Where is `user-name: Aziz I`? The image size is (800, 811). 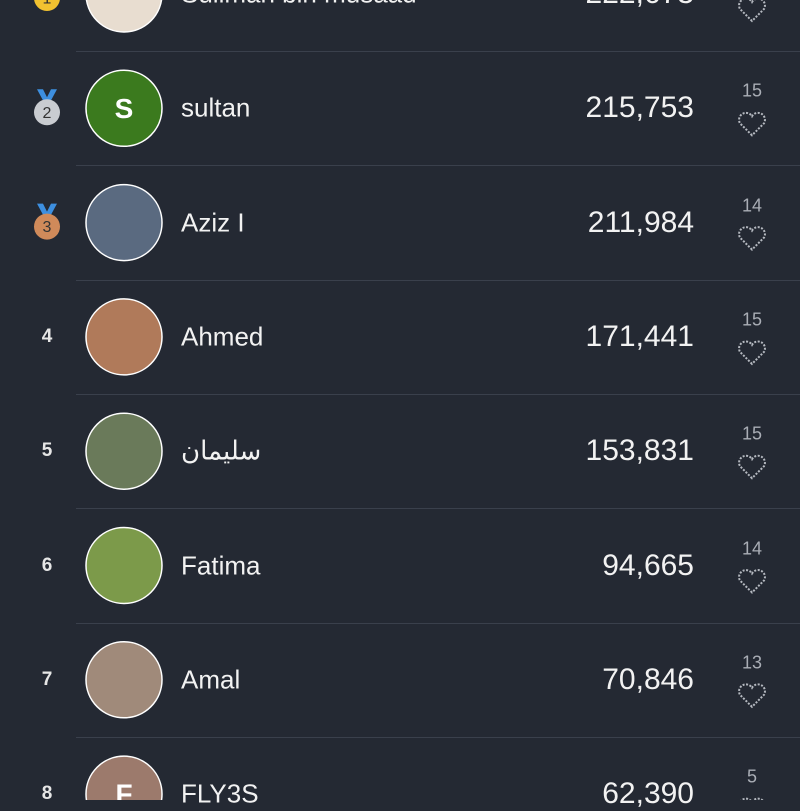
user-name: Aziz I is located at coordinates (213, 222).